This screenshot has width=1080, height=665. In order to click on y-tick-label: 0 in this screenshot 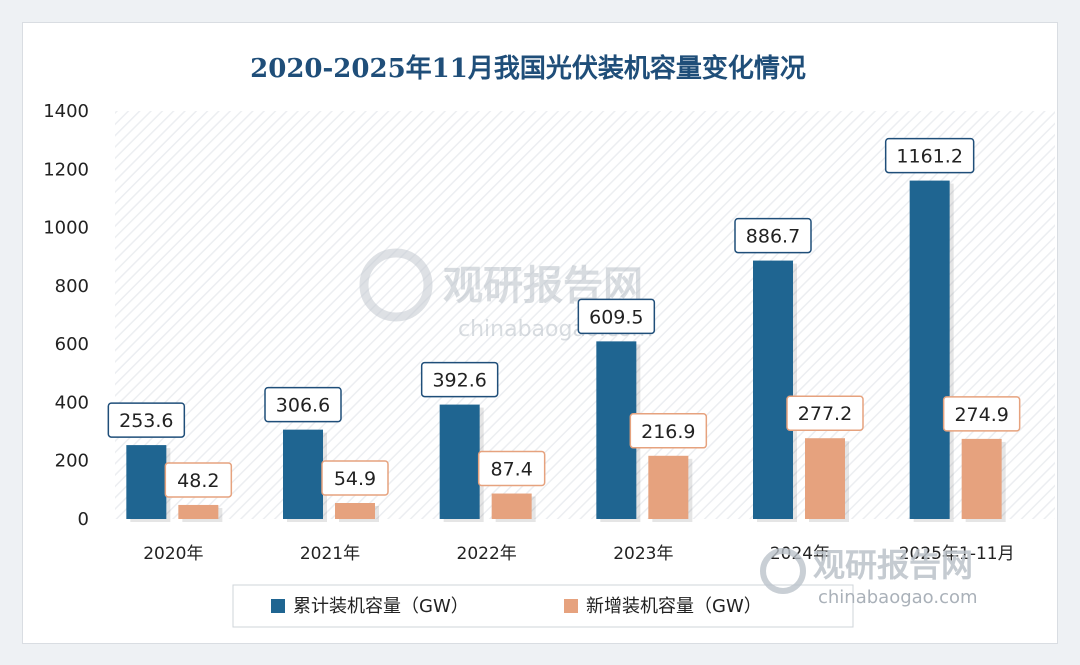, I will do `click(83, 519)`.